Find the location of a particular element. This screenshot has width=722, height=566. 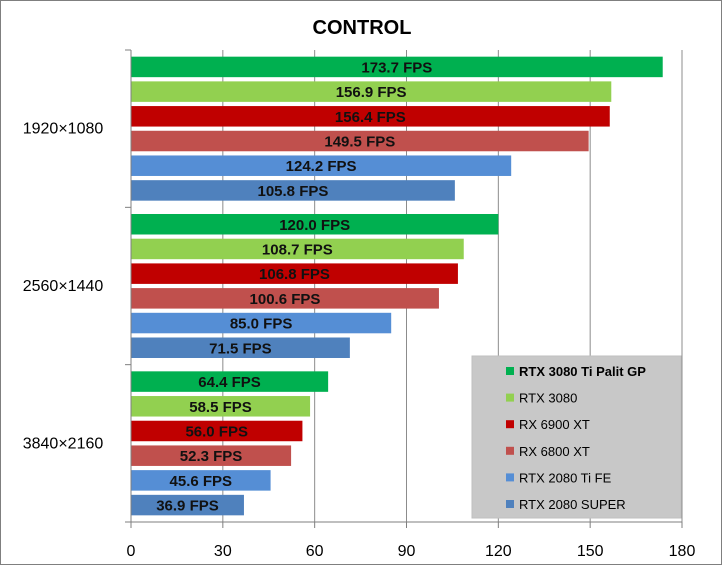

data-label-2-0: 64.4 FPS is located at coordinates (229, 382).